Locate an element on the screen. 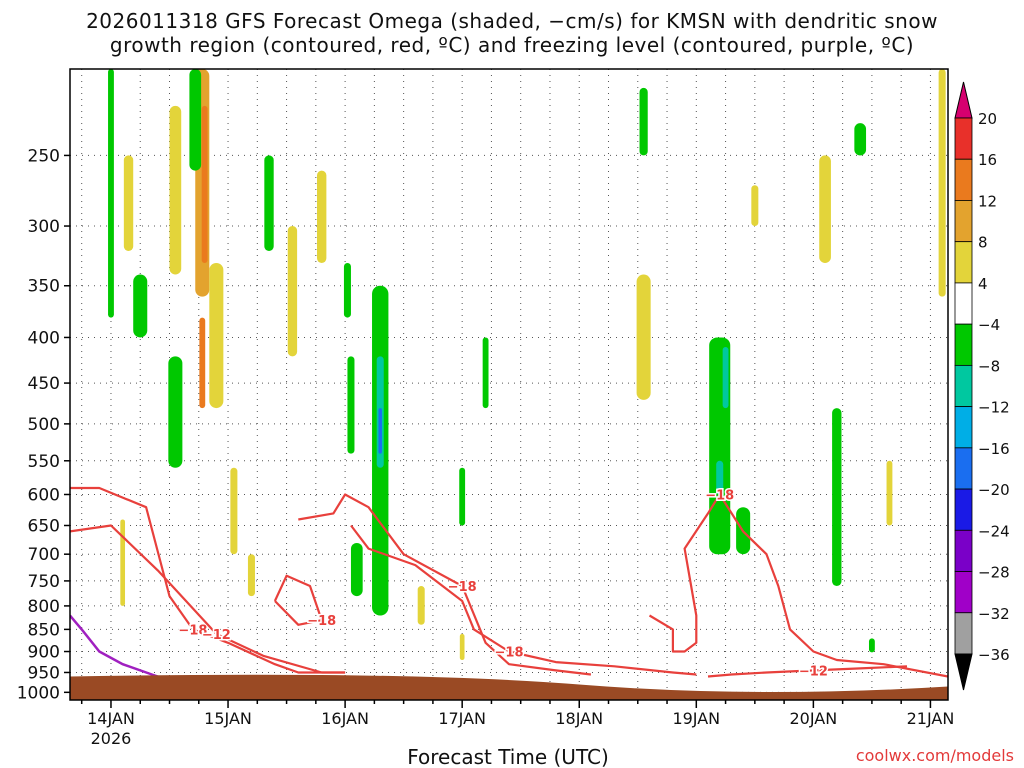 This screenshot has width=1024, height=768. x-tick-sublabel: 2026 is located at coordinates (111, 738).